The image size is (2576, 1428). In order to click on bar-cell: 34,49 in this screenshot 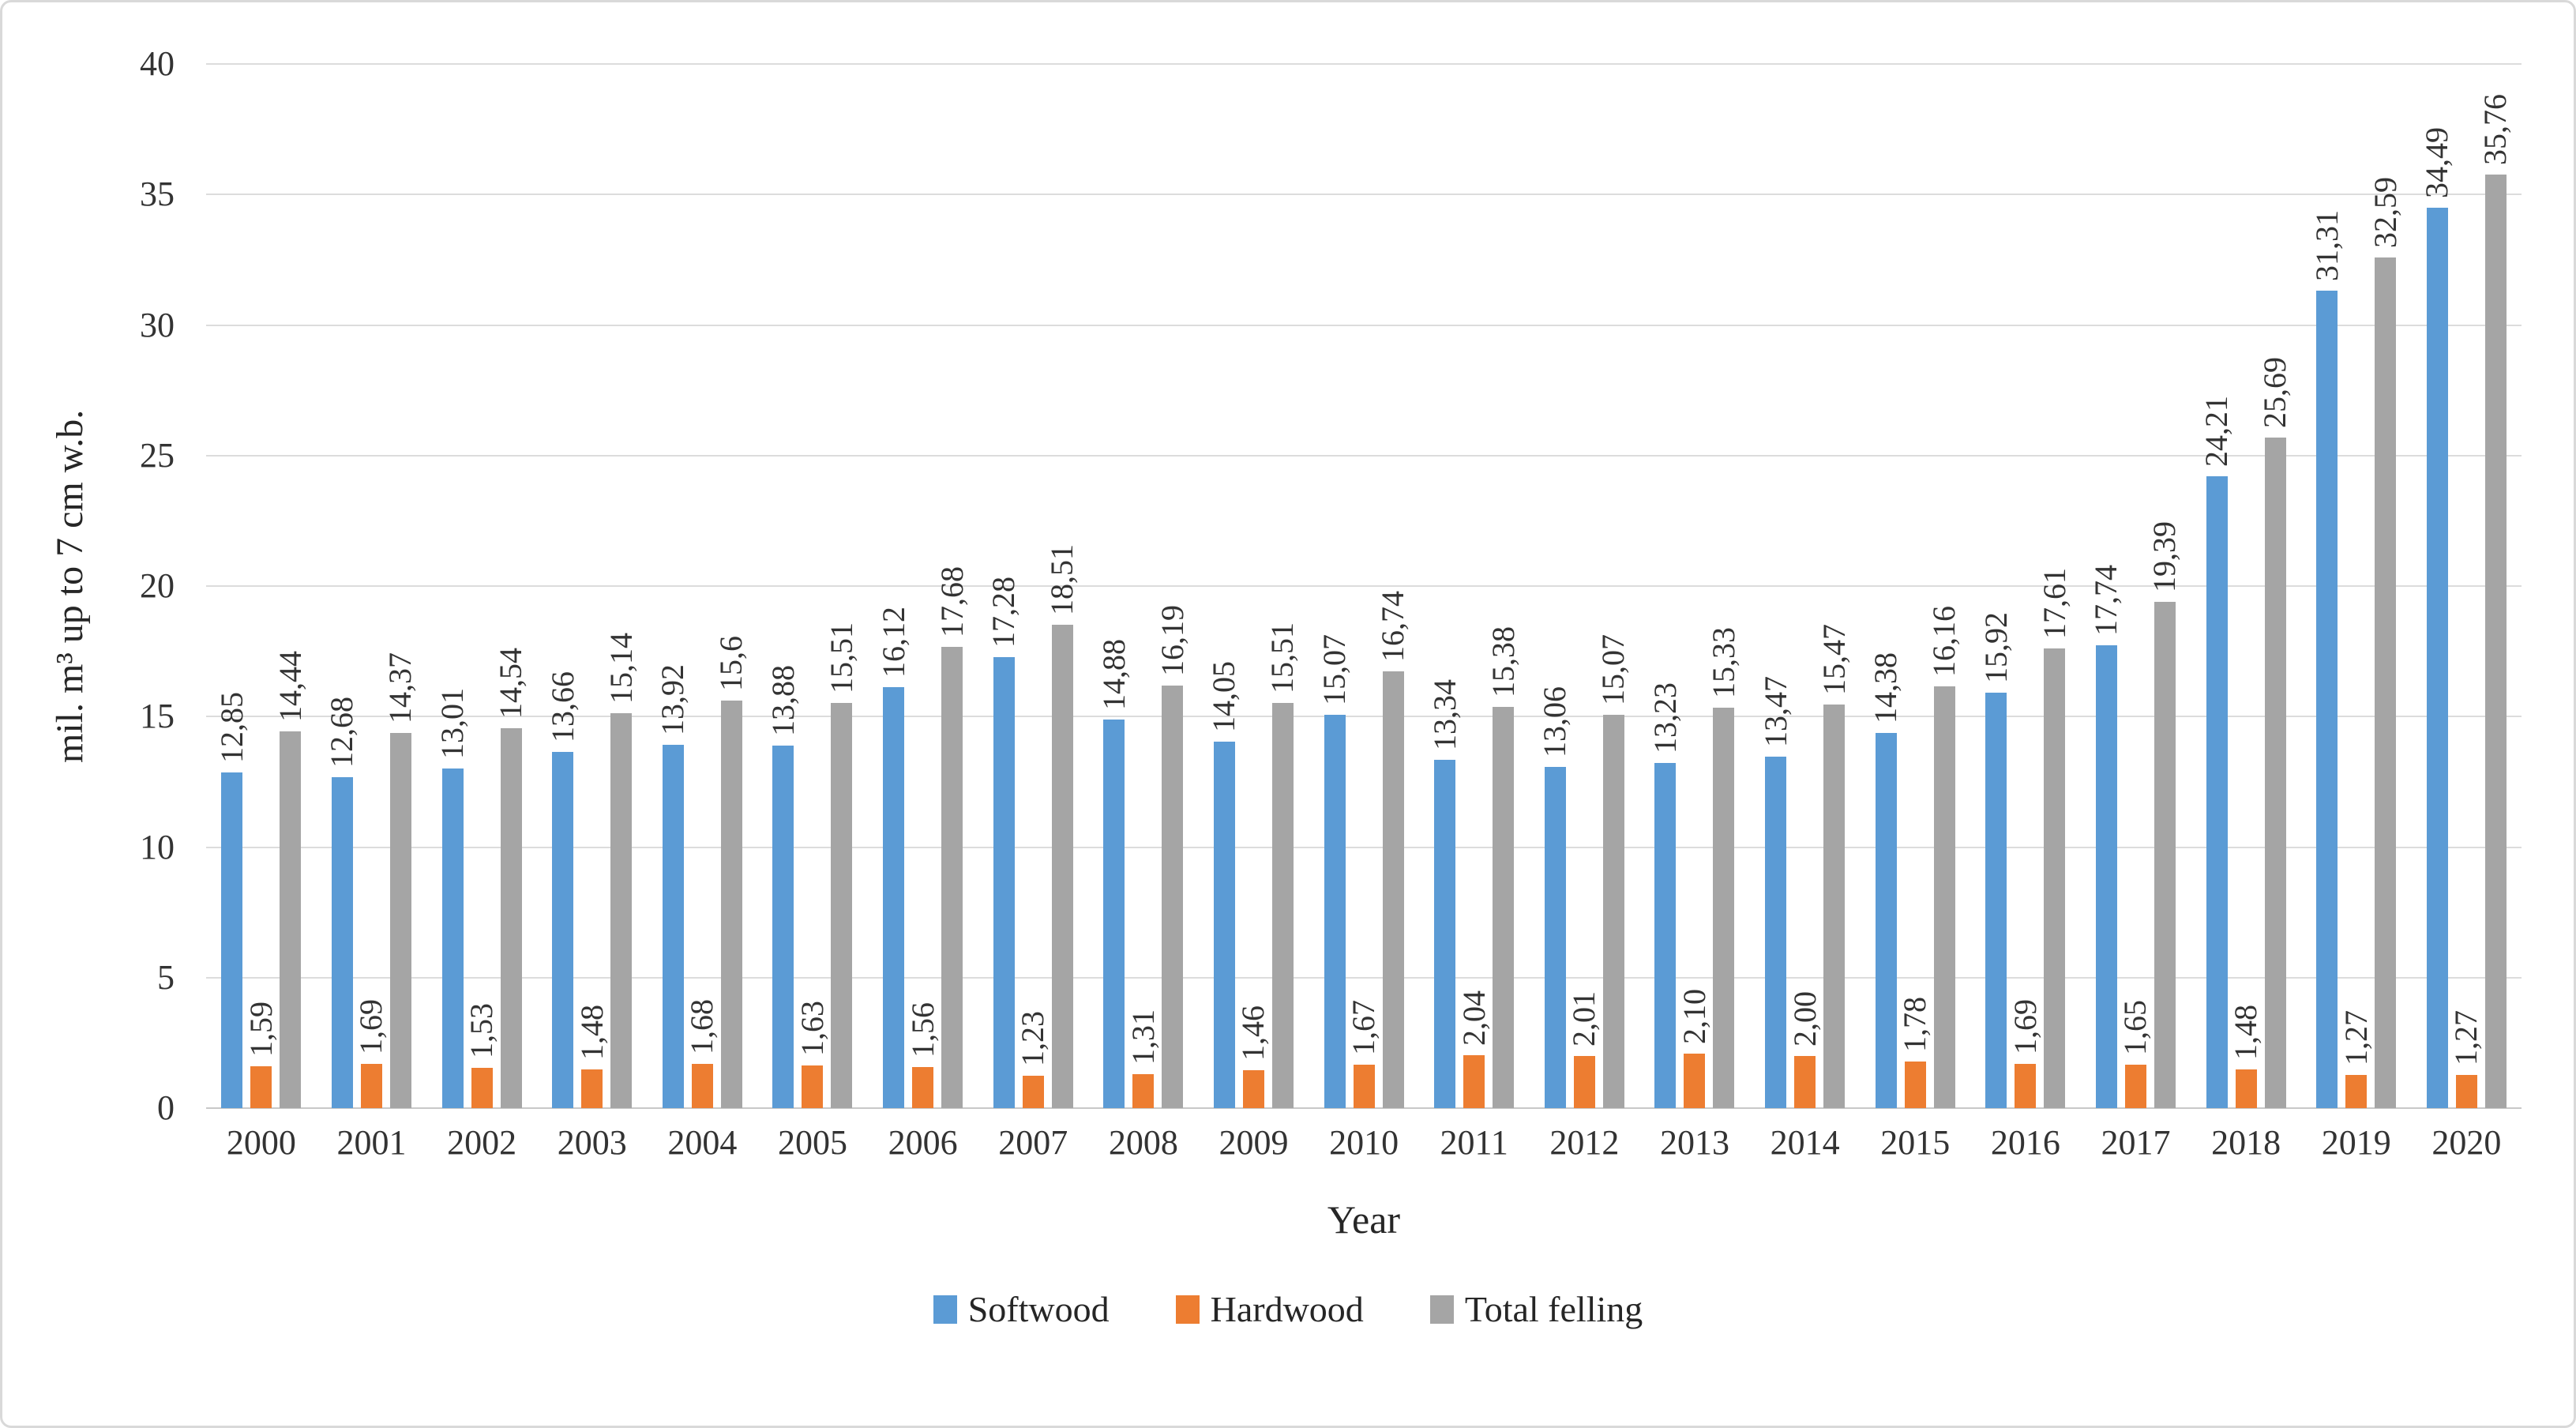, I will do `click(2436, 586)`.